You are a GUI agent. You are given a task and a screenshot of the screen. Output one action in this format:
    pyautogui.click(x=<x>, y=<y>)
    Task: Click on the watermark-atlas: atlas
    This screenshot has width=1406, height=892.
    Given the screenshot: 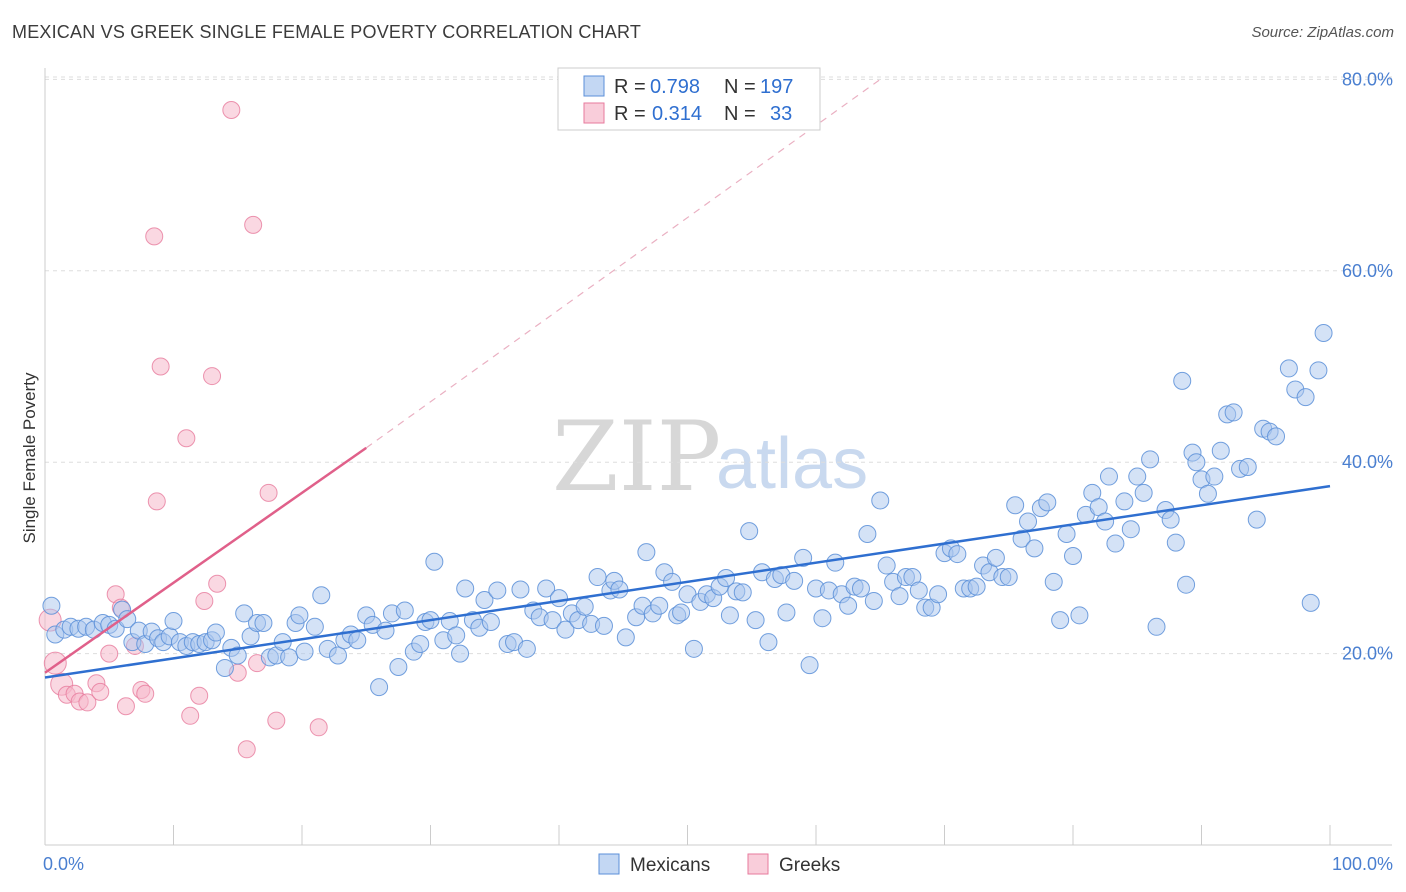 What is the action you would take?
    pyautogui.click(x=792, y=464)
    